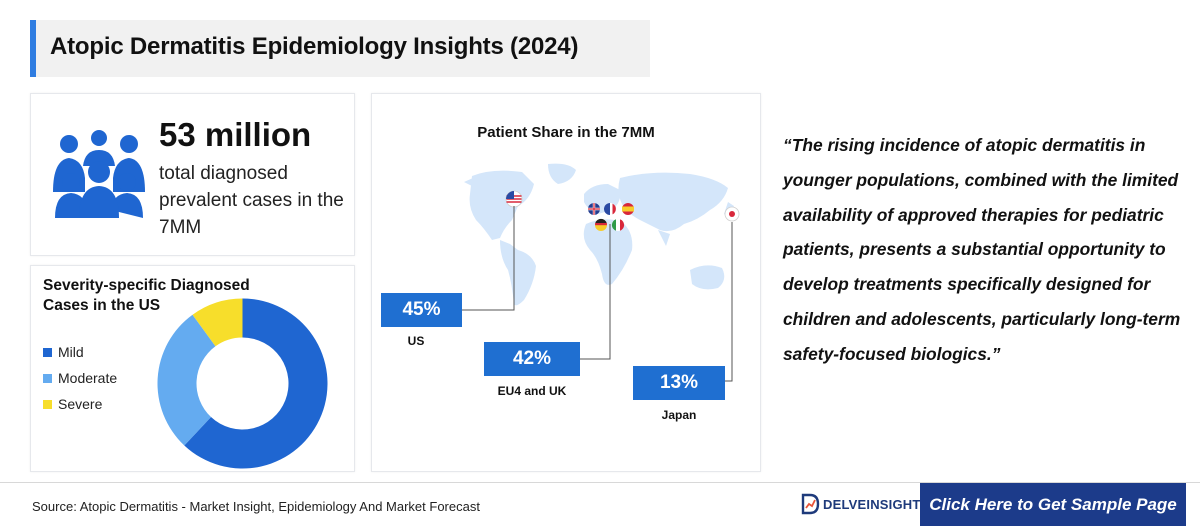  What do you see at coordinates (600, 482) in the screenshot?
I see `footer-divider` at bounding box center [600, 482].